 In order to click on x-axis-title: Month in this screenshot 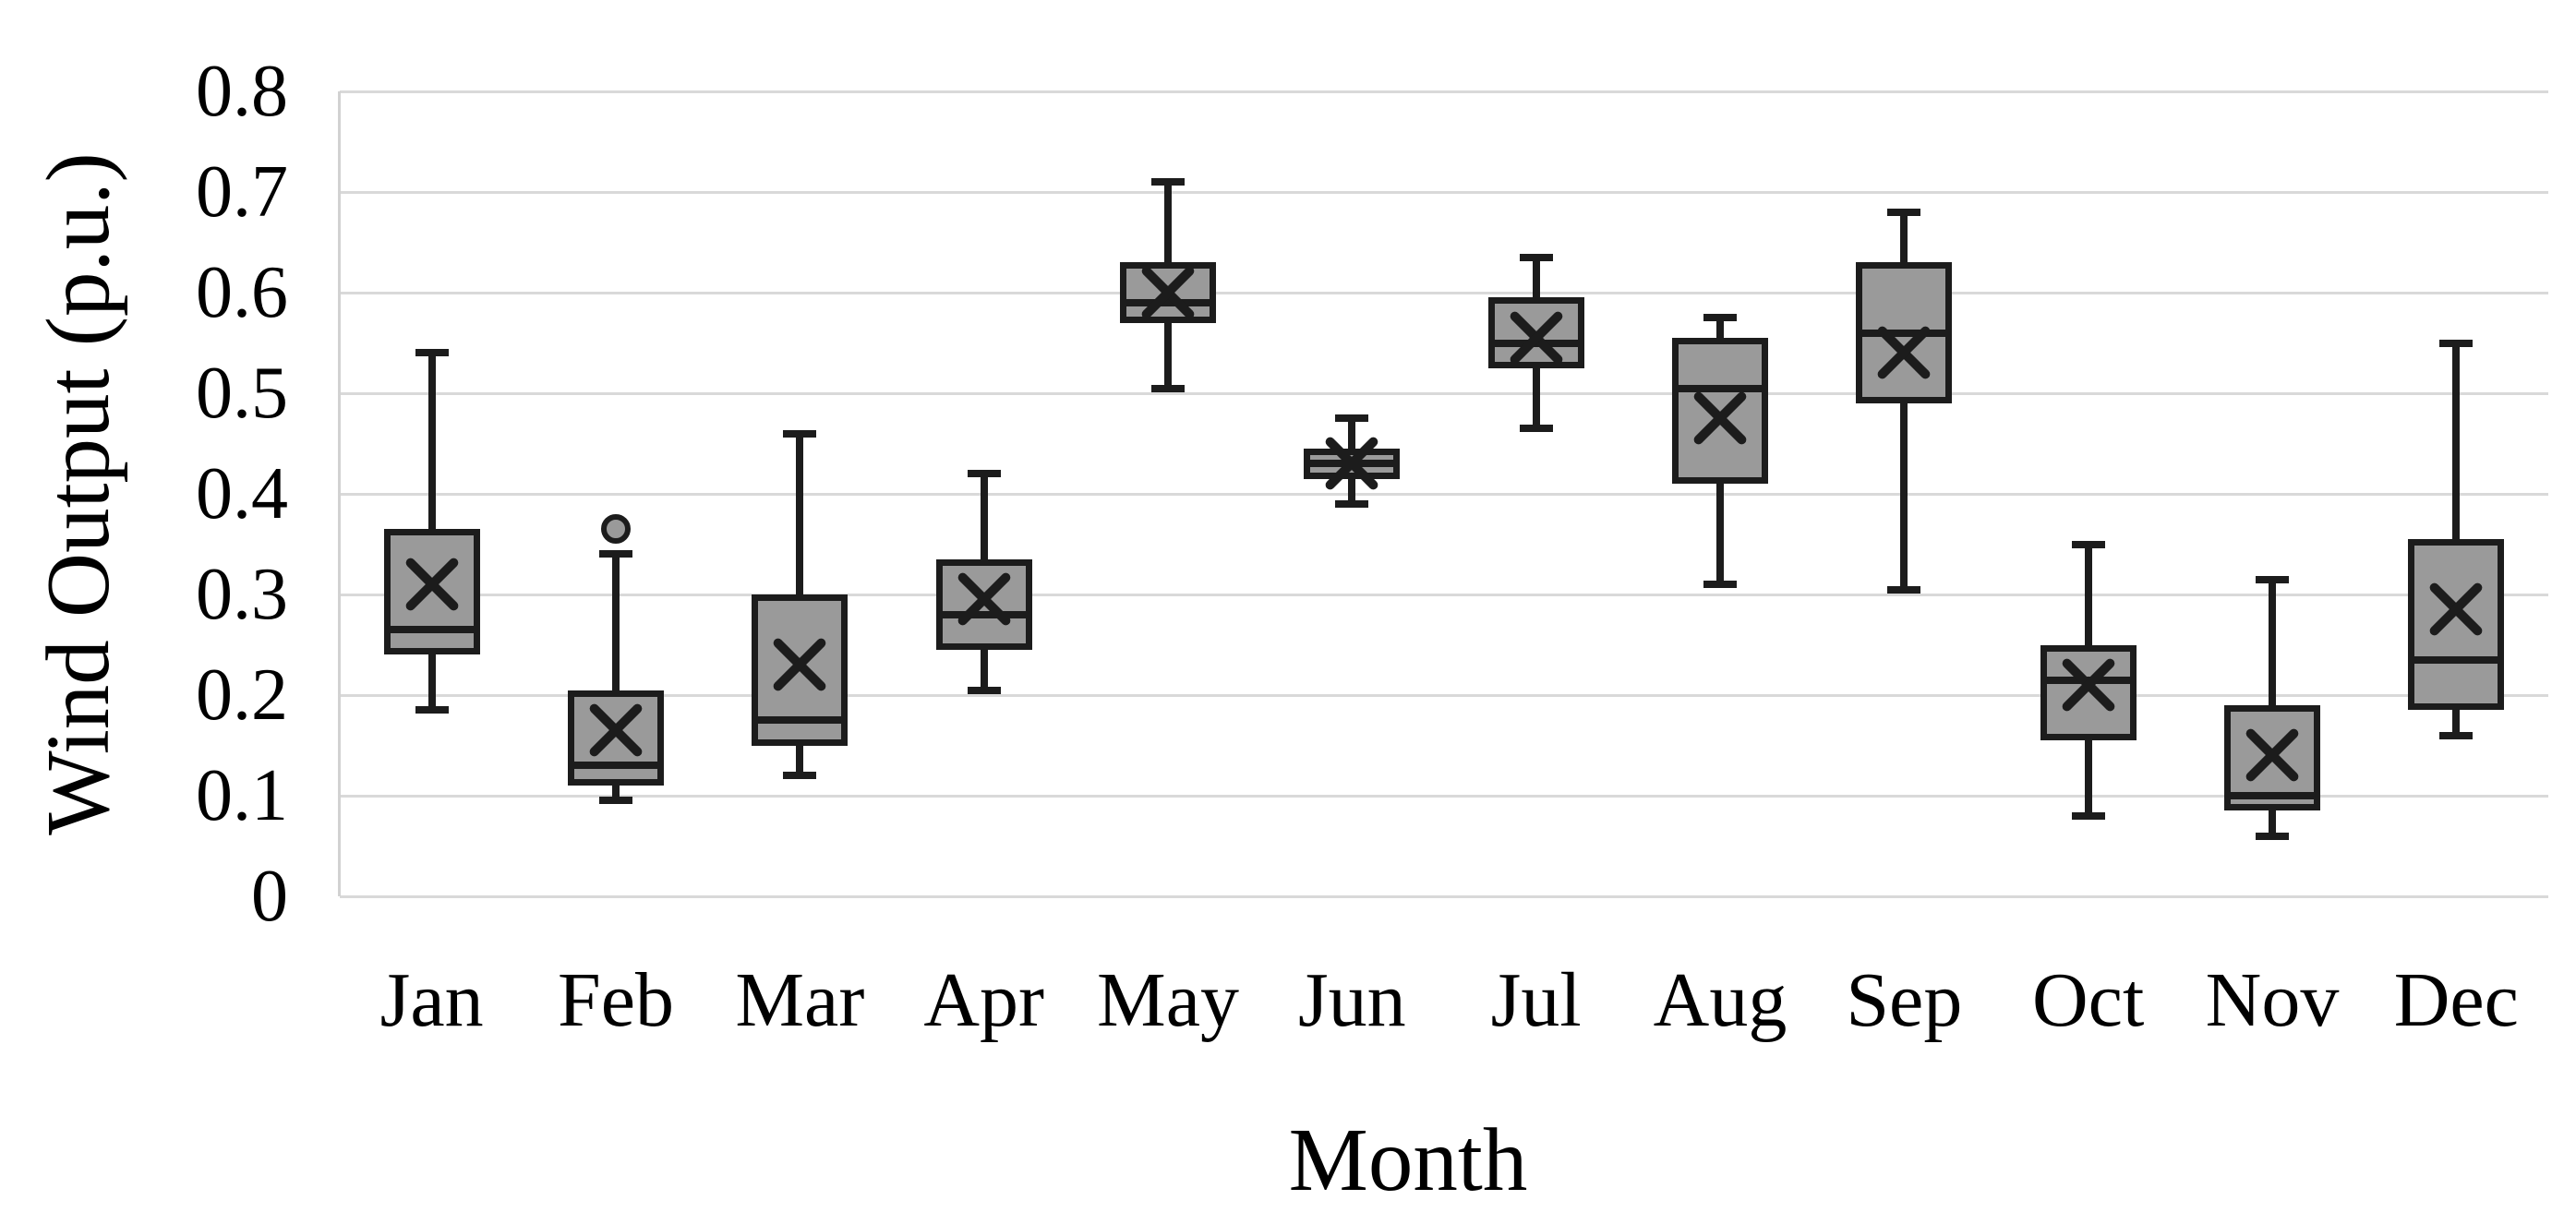, I will do `click(1408, 1159)`.